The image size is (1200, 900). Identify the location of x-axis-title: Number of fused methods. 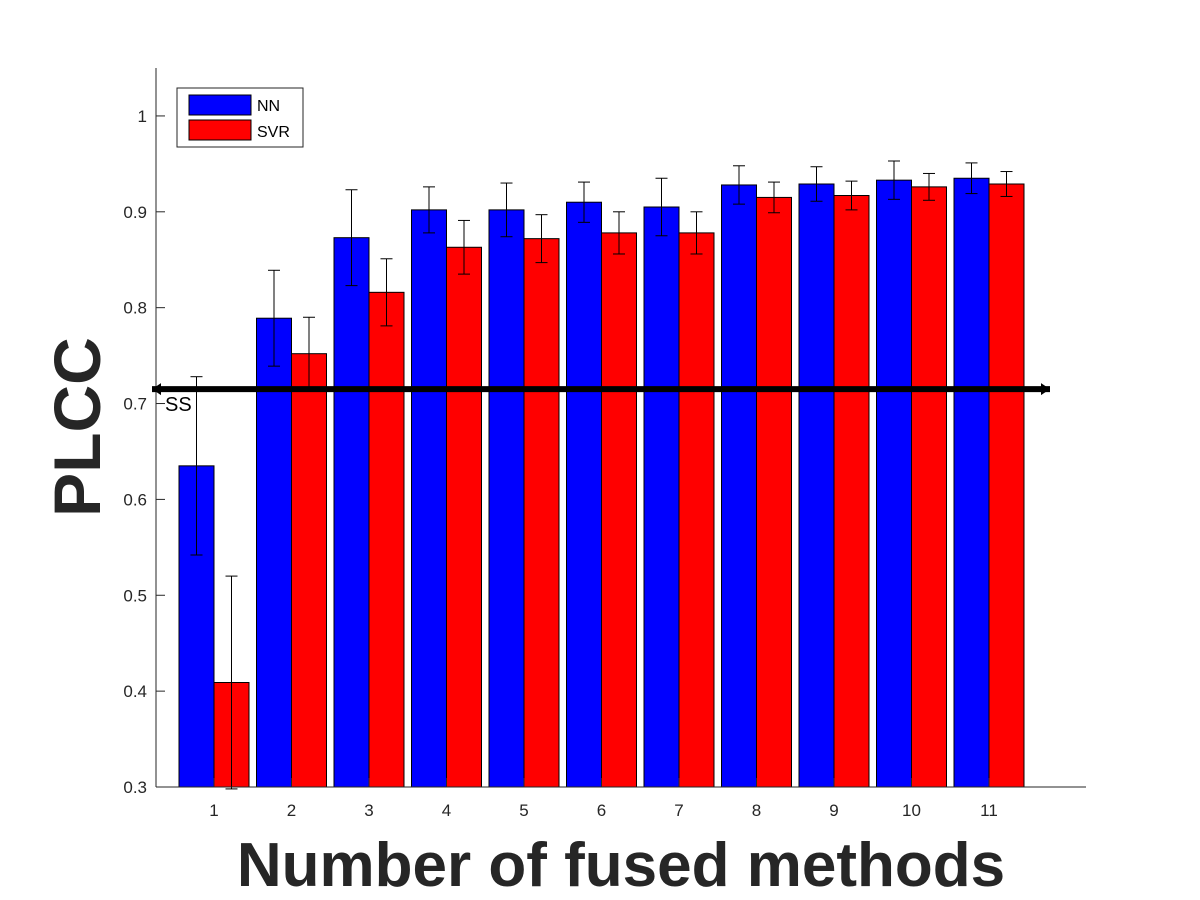
(621, 865).